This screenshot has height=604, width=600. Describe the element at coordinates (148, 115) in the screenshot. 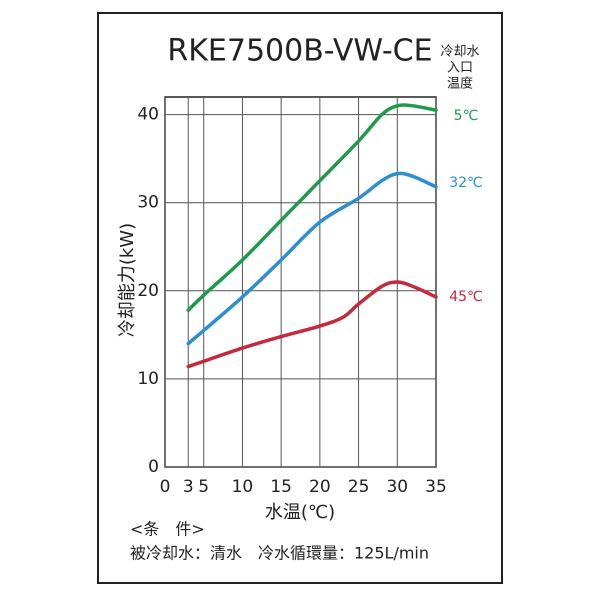

I see `y-tick-label: 40` at that location.